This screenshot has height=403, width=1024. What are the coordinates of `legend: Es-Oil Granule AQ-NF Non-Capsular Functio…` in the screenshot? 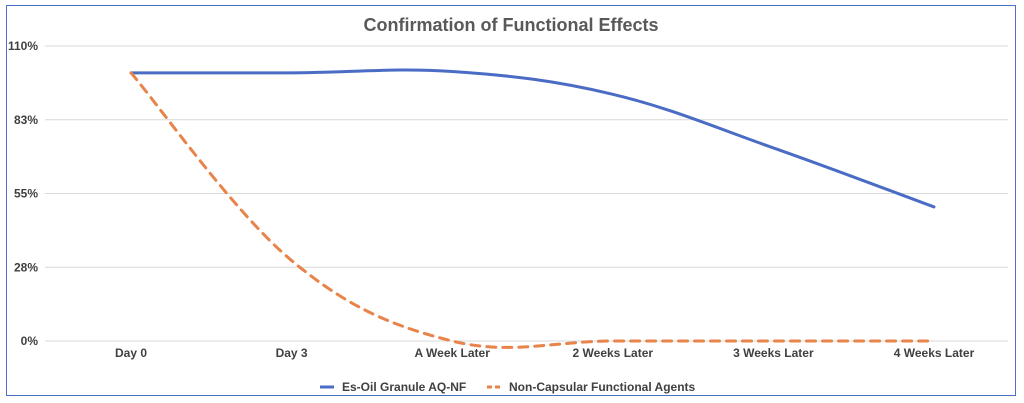 It's located at (508, 387).